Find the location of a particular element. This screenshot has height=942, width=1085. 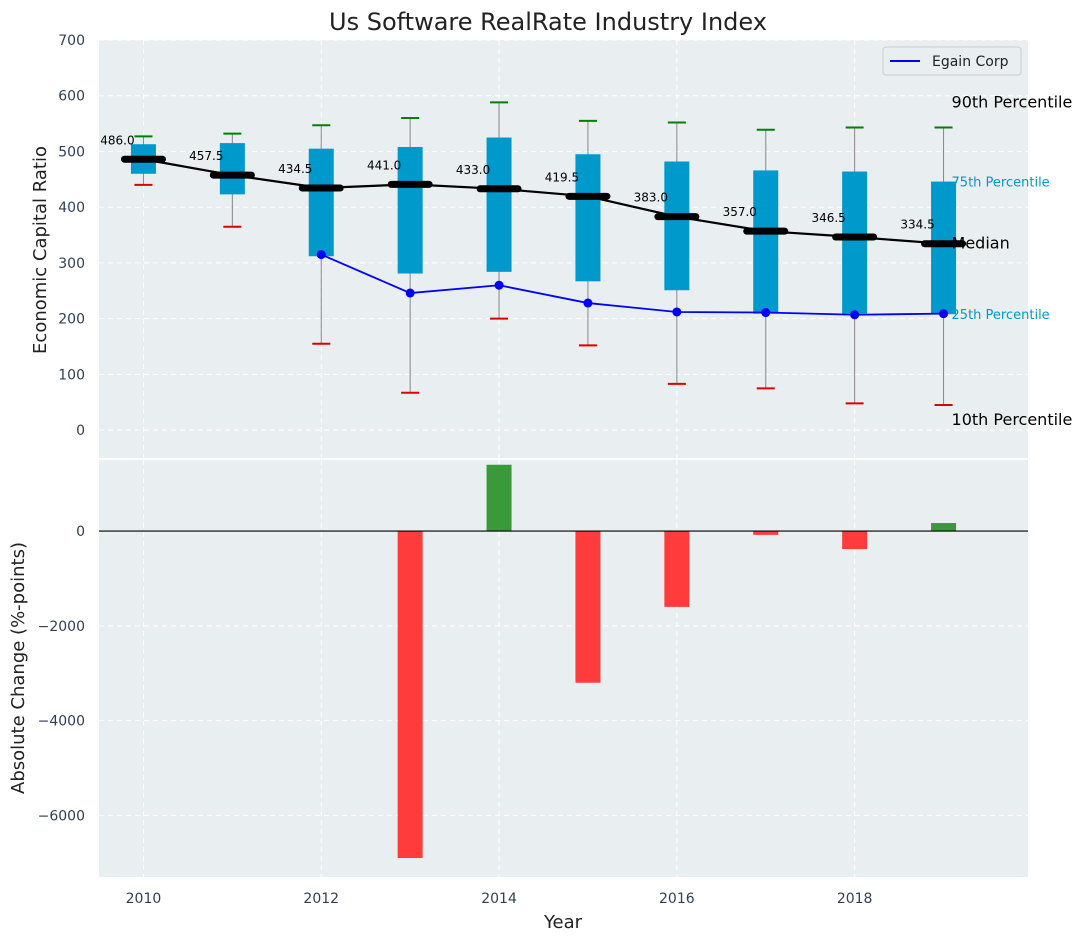

median-value-label-2010: 486.0 is located at coordinates (117, 140).